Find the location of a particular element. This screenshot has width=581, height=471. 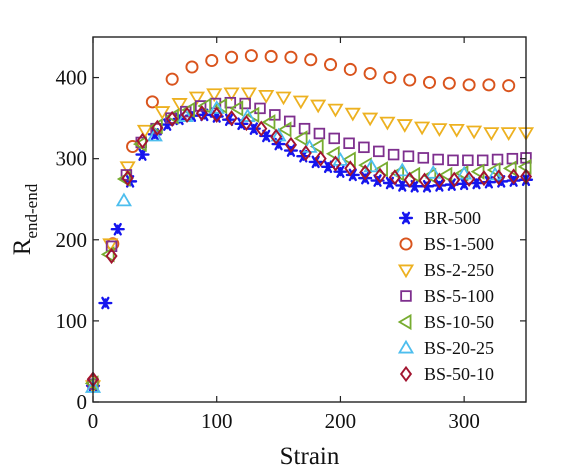

y-axis-title-subscript: end-end is located at coordinates (31, 210).